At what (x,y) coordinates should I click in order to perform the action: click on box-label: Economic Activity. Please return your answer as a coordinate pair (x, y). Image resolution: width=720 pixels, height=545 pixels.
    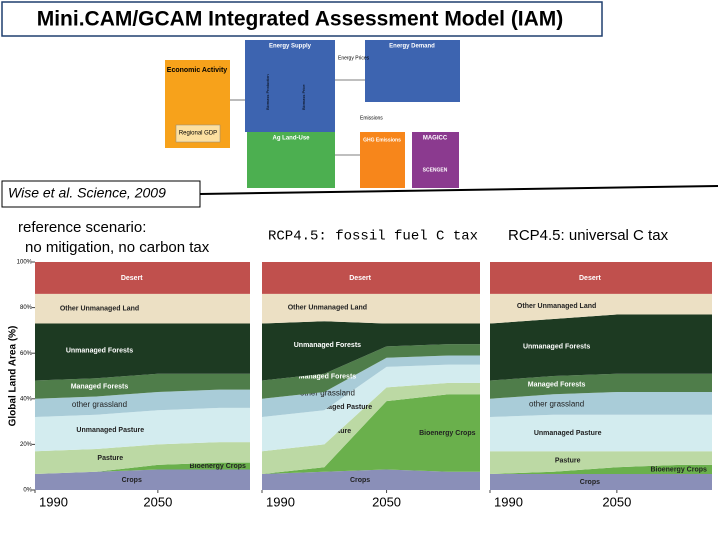
    Looking at the image, I should click on (197, 70).